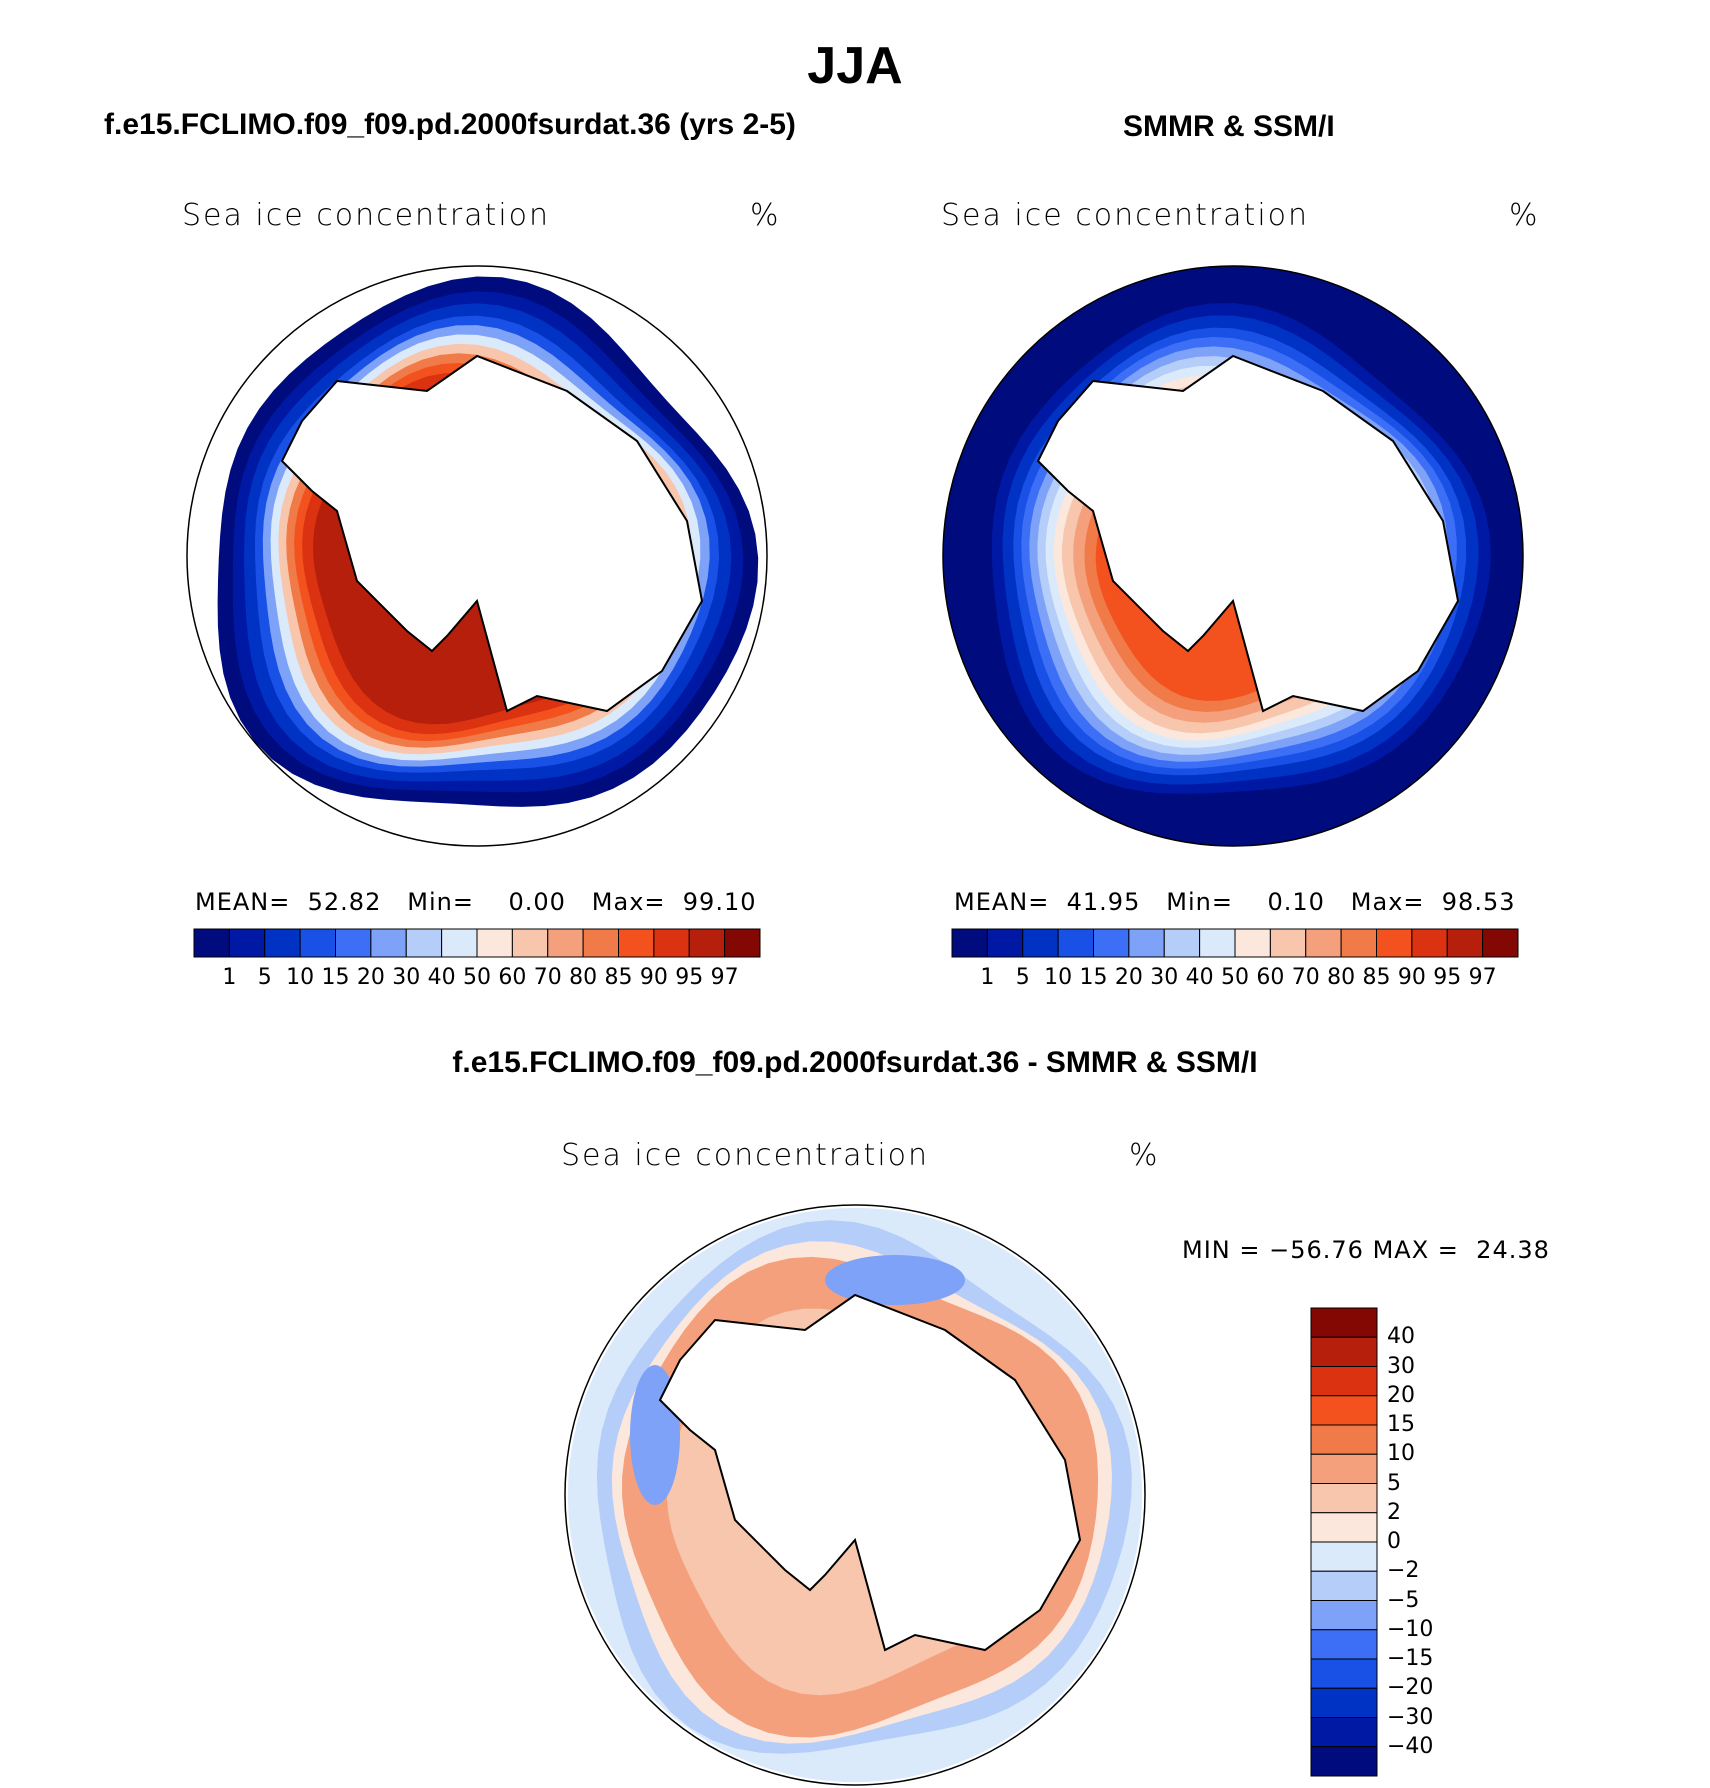  I want to click on obs-colorbar-tick: 30, so click(1164, 977).